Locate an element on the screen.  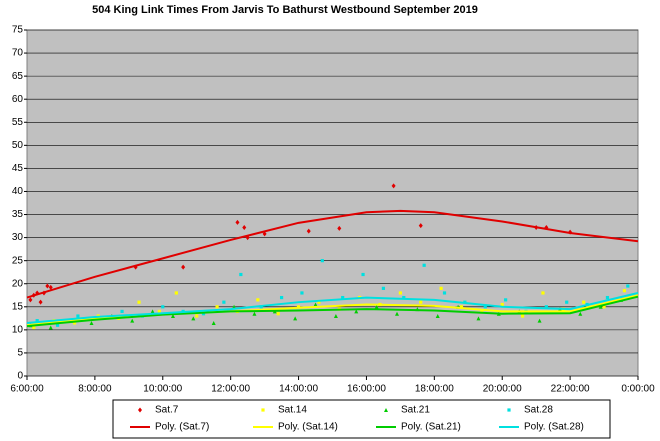
x-tick-label: 18:00:00 is located at coordinates (434, 389).